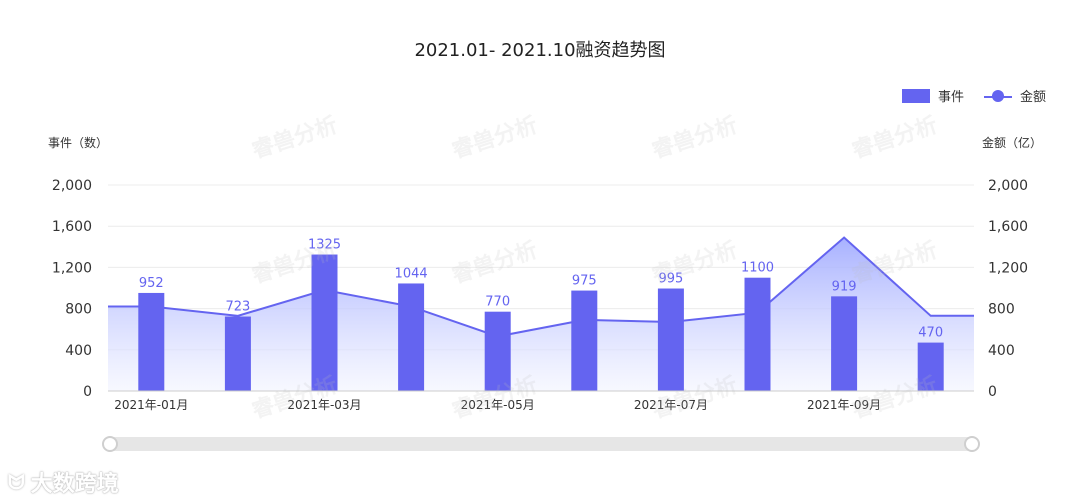 The height and width of the screenshot is (502, 1080). Describe the element at coordinates (324, 245) in the screenshot. I see `bar-value-label: 1325` at that location.